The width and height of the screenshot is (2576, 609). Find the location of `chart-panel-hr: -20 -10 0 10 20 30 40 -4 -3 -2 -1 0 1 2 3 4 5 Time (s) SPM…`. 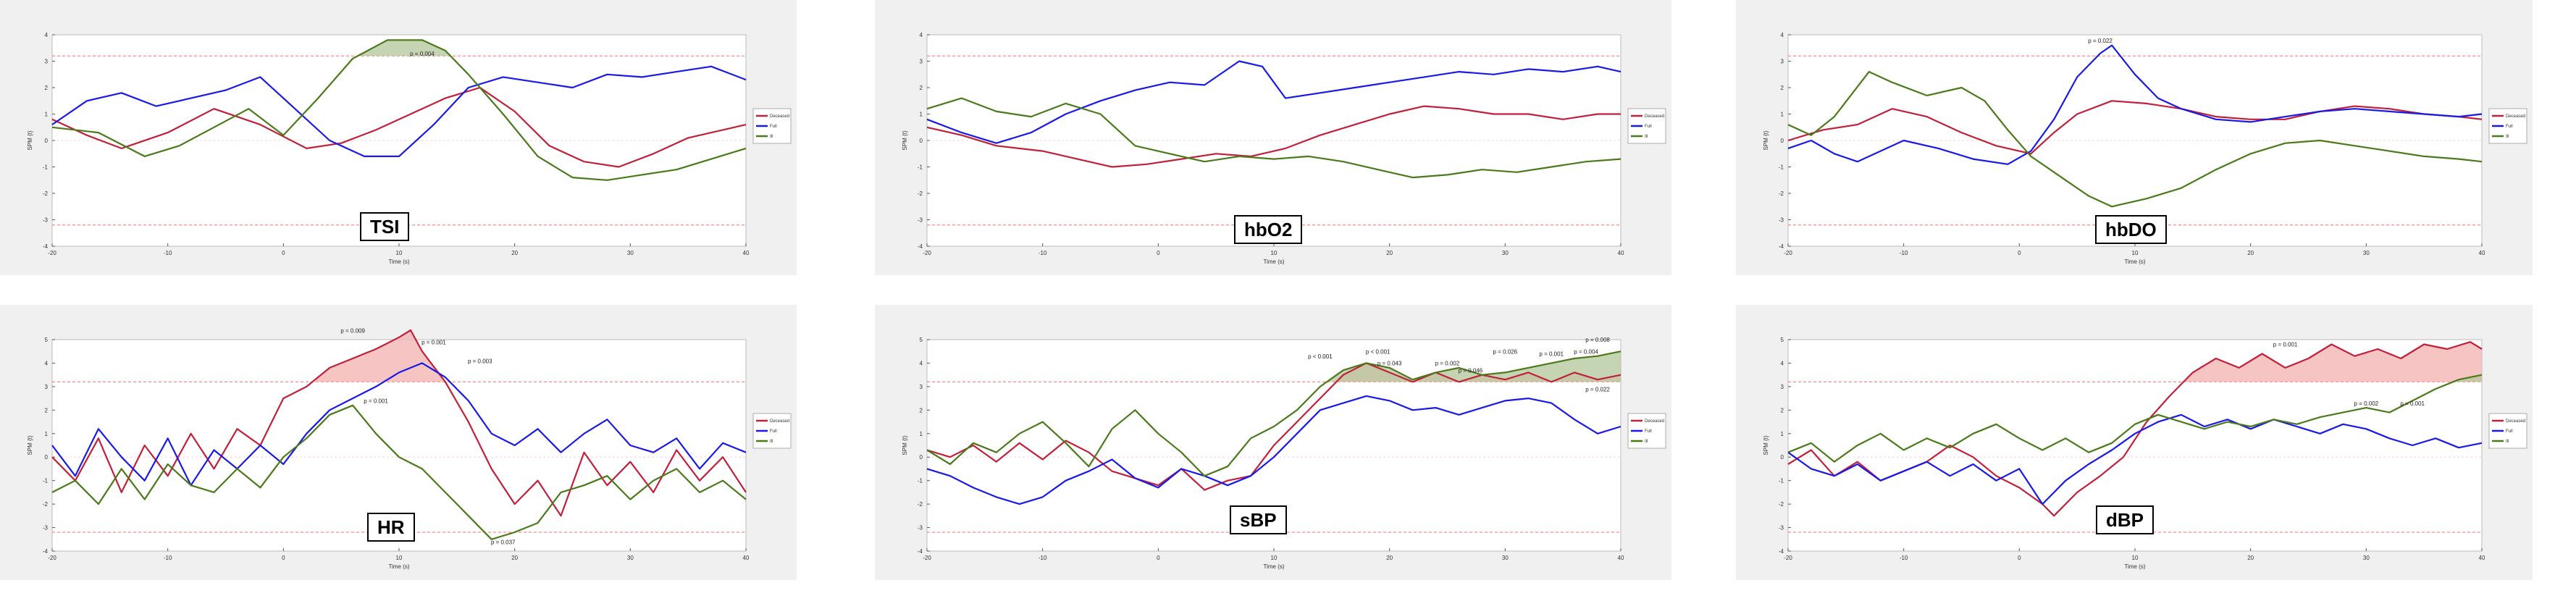

chart-panel-hr: -20 -10 0 10 20 30 40 -4 -3 -2 -1 0 1 2 3 4 5 Time (s) SPM… is located at coordinates (398, 442).